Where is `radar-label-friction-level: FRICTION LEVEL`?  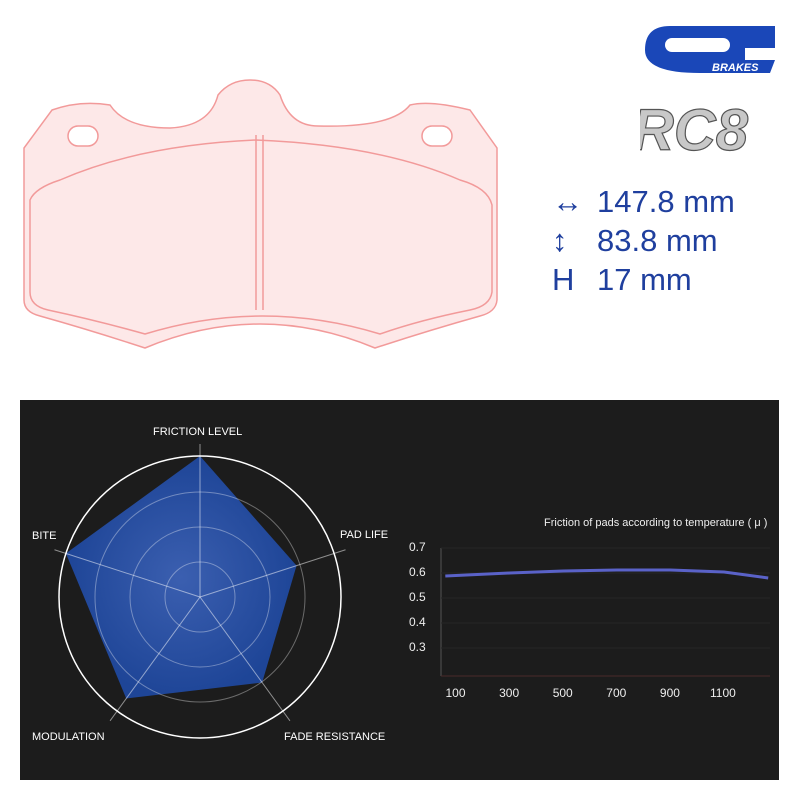
radar-label-friction-level: FRICTION LEVEL is located at coordinates (198, 432).